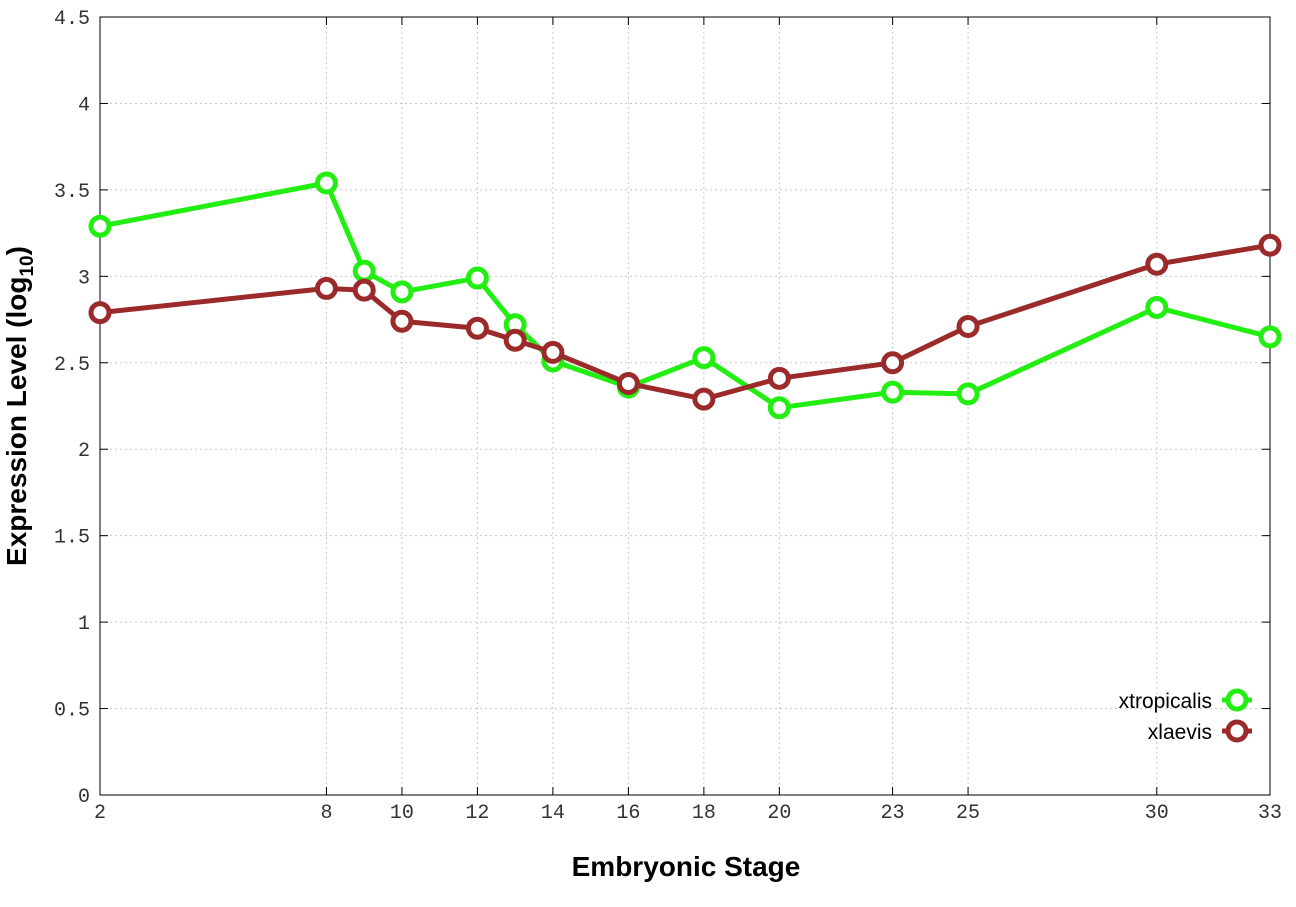 This screenshot has height=907, width=1296. Describe the element at coordinates (553, 813) in the screenshot. I see `x-tick-label: 14` at that location.